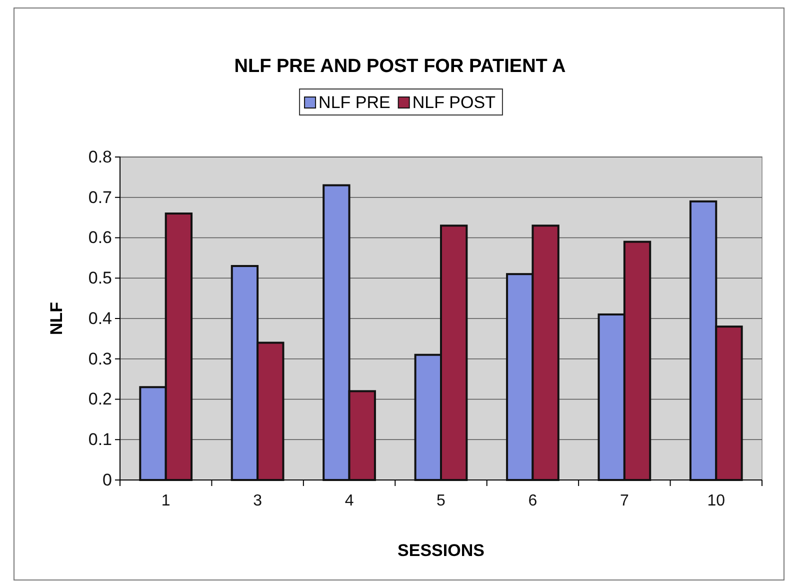 The image size is (787, 587). I want to click on x-tick-label: 7, so click(624, 501).